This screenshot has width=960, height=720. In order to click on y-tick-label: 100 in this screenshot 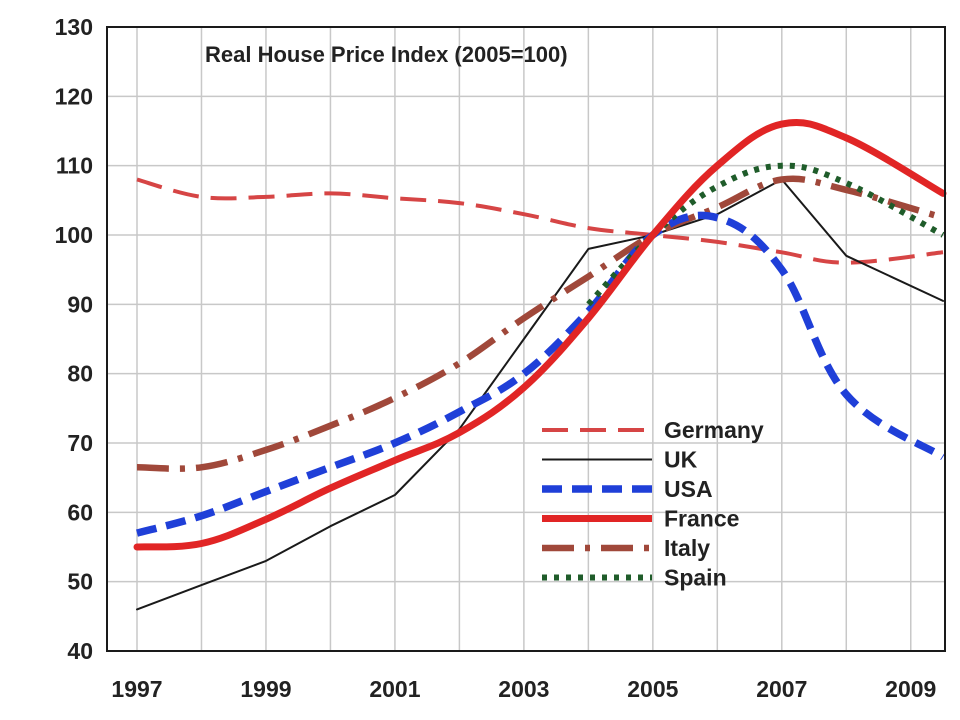, I will do `click(74, 235)`.